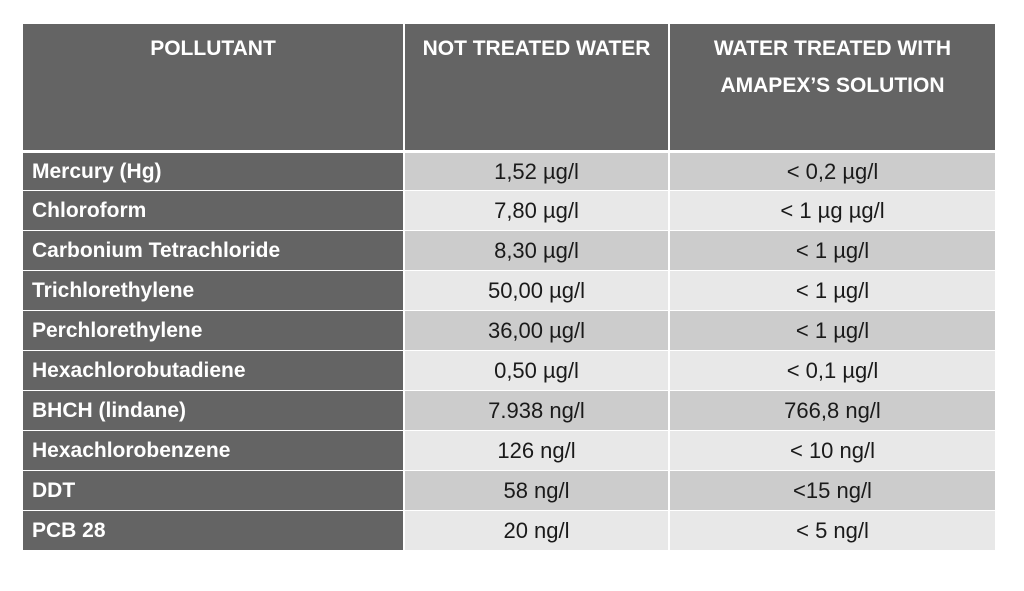 This screenshot has width=1024, height=591. Describe the element at coordinates (214, 370) in the screenshot. I see `pollutant-name: Hexachlorobutadiene` at that location.